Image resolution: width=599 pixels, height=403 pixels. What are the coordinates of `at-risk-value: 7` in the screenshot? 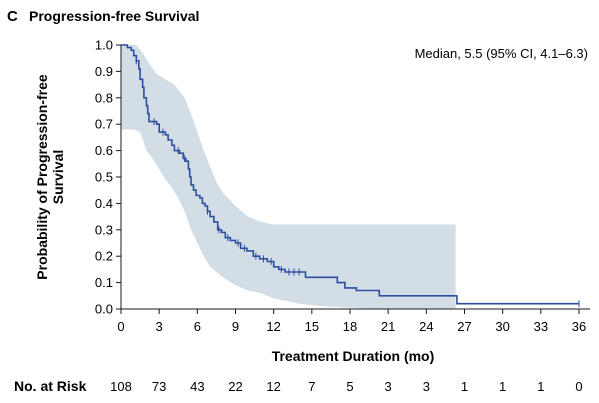 It's located at (311, 386).